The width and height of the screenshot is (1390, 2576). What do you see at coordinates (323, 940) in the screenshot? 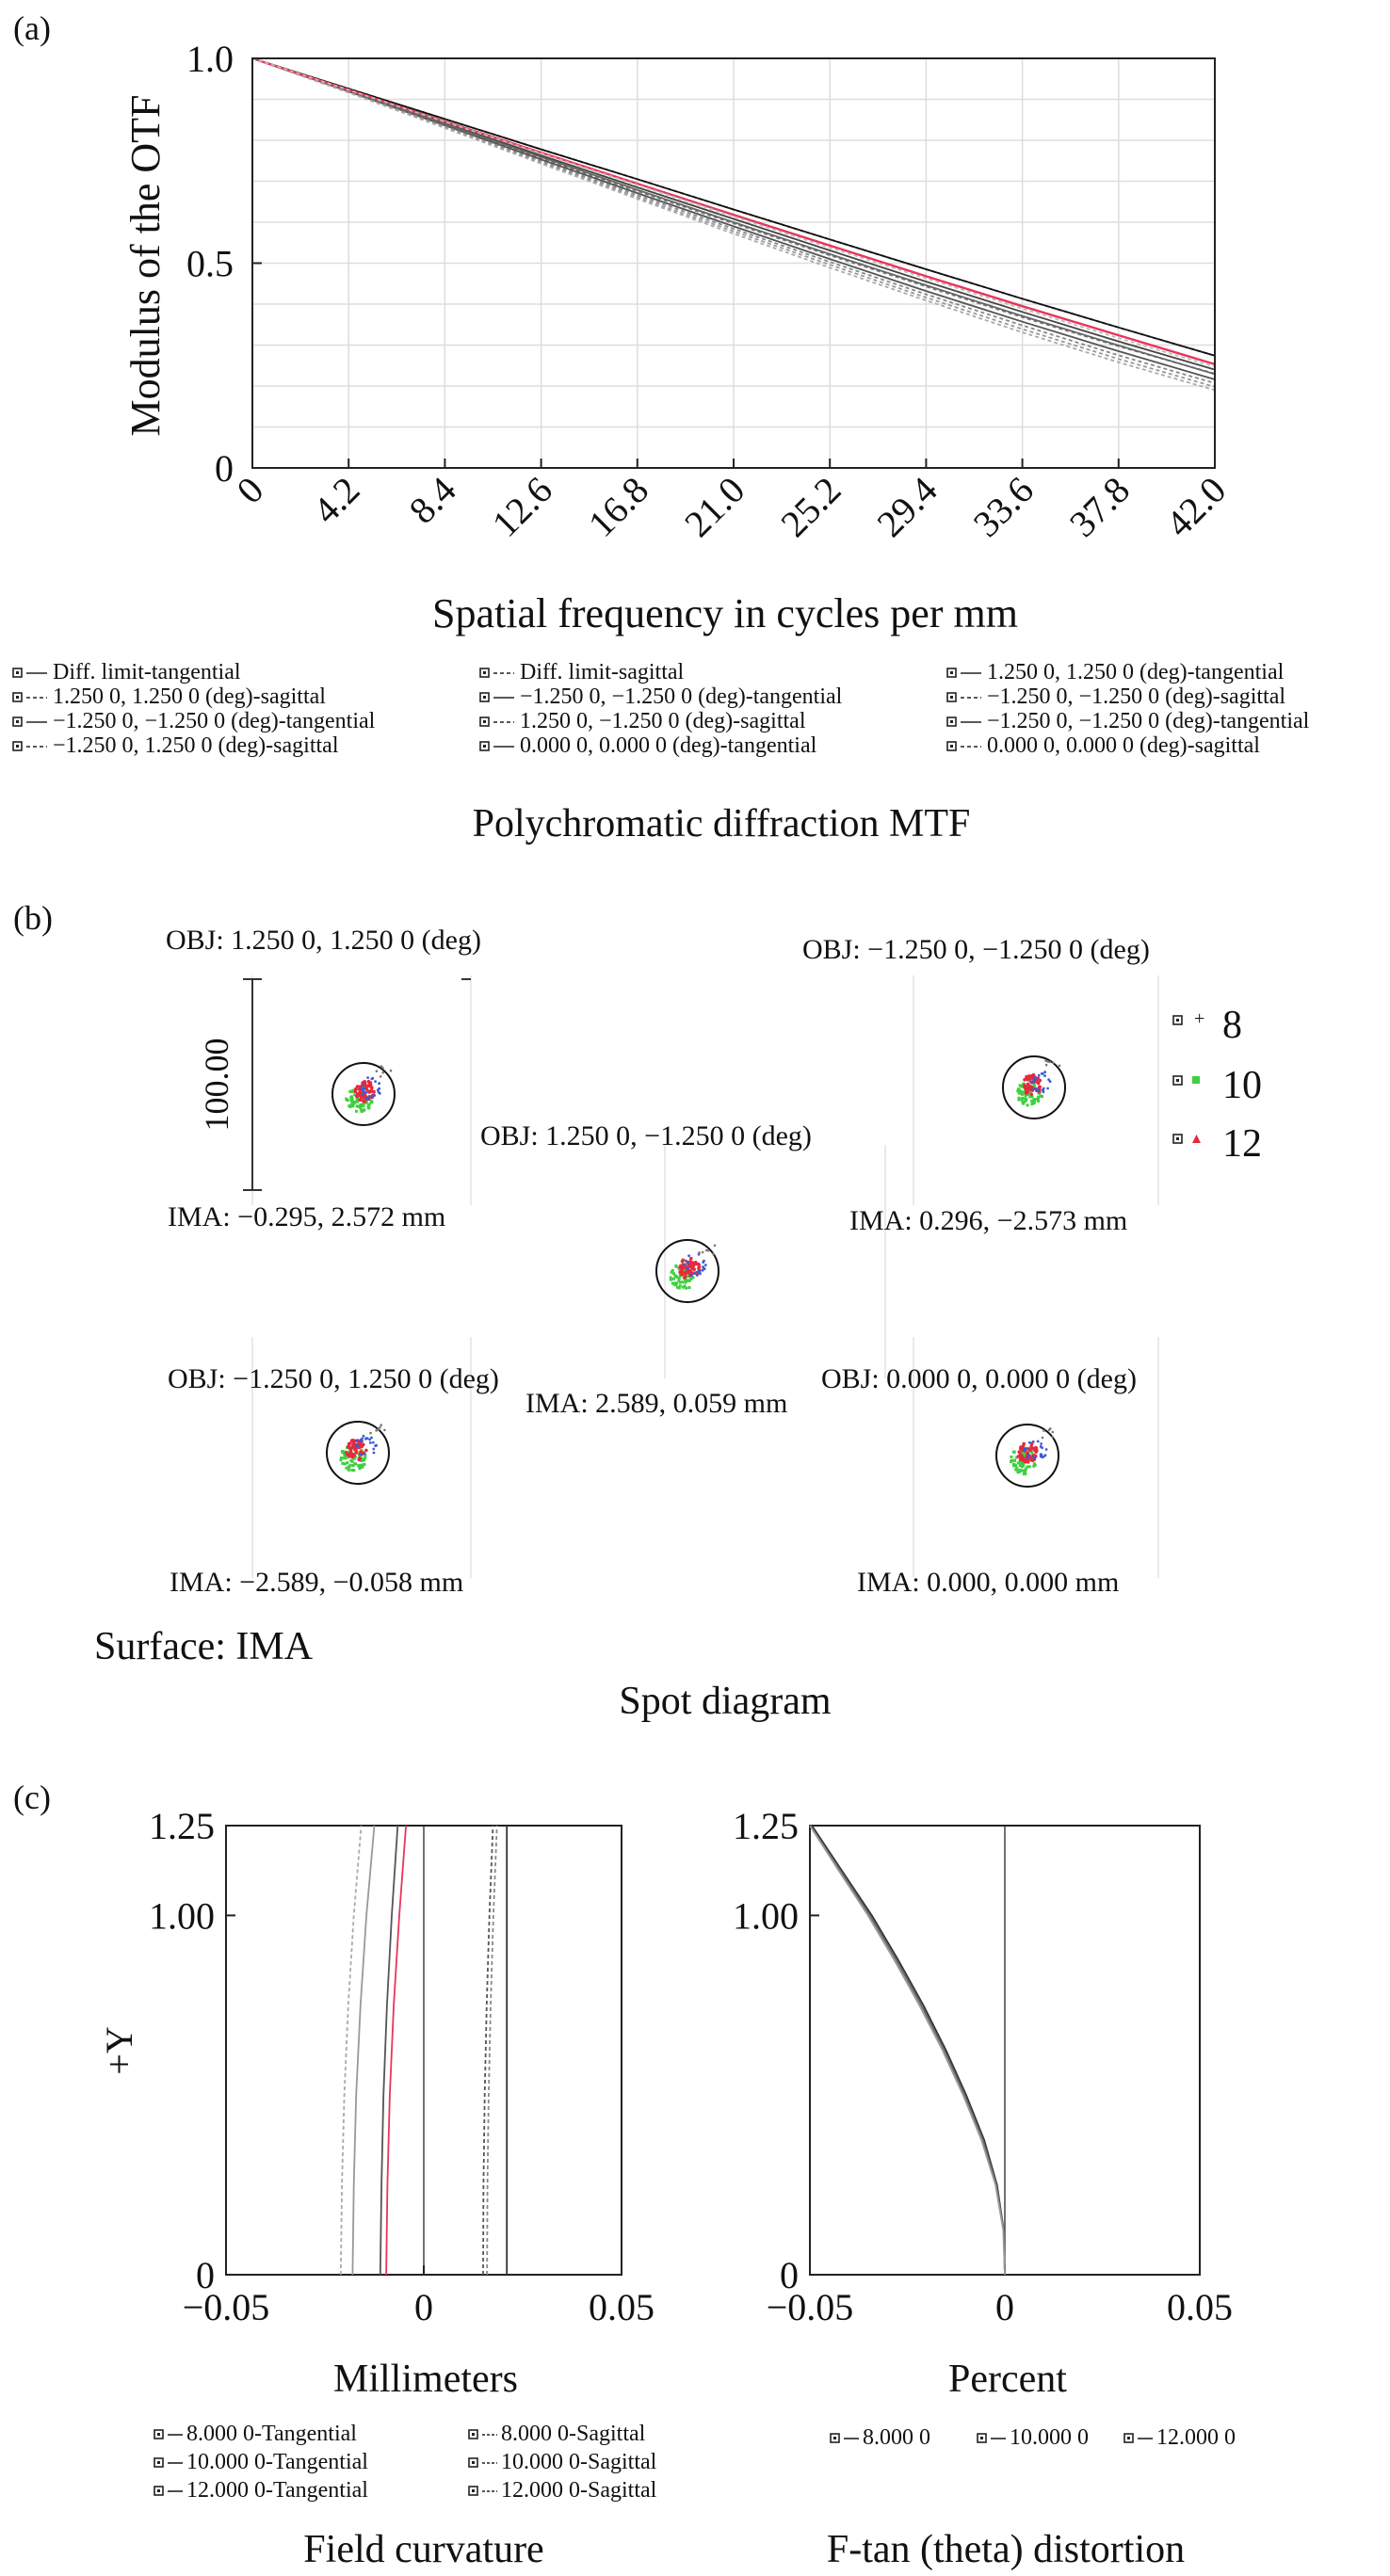
I see `spot-obj-label: OBJ: 1.250 0, 1.250 0 (deg)` at bounding box center [323, 940].